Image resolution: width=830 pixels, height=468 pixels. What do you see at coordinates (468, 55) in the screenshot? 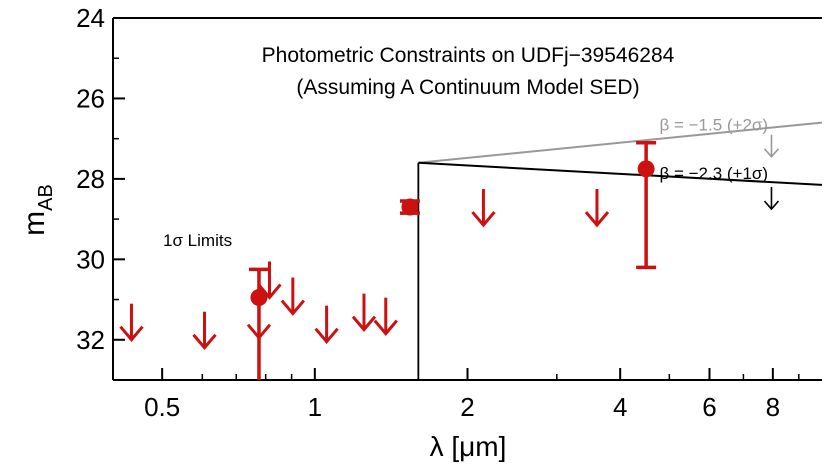
I see `chart-title-line-1: Photometric Constraints on UDFj−39546284` at bounding box center [468, 55].